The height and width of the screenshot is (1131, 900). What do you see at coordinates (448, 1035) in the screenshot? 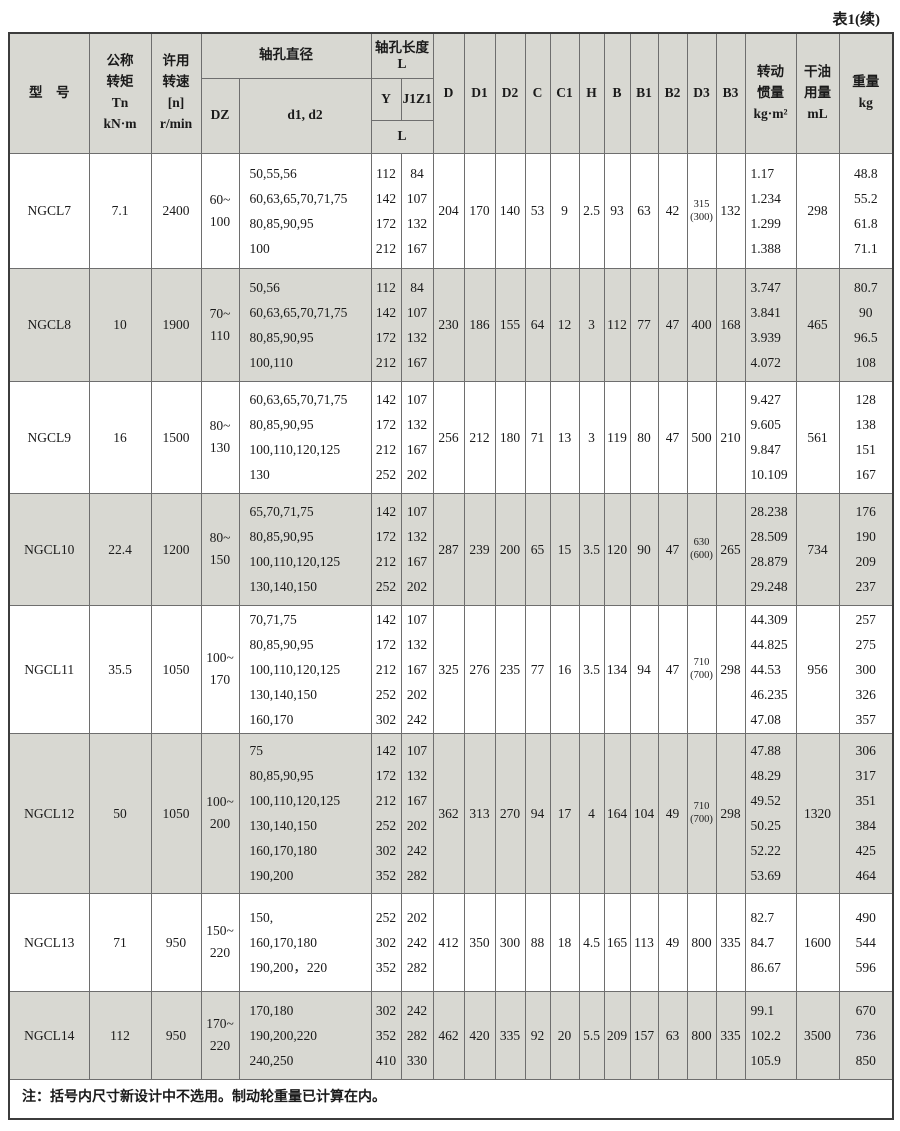
I see `d-cell: 462` at bounding box center [448, 1035].